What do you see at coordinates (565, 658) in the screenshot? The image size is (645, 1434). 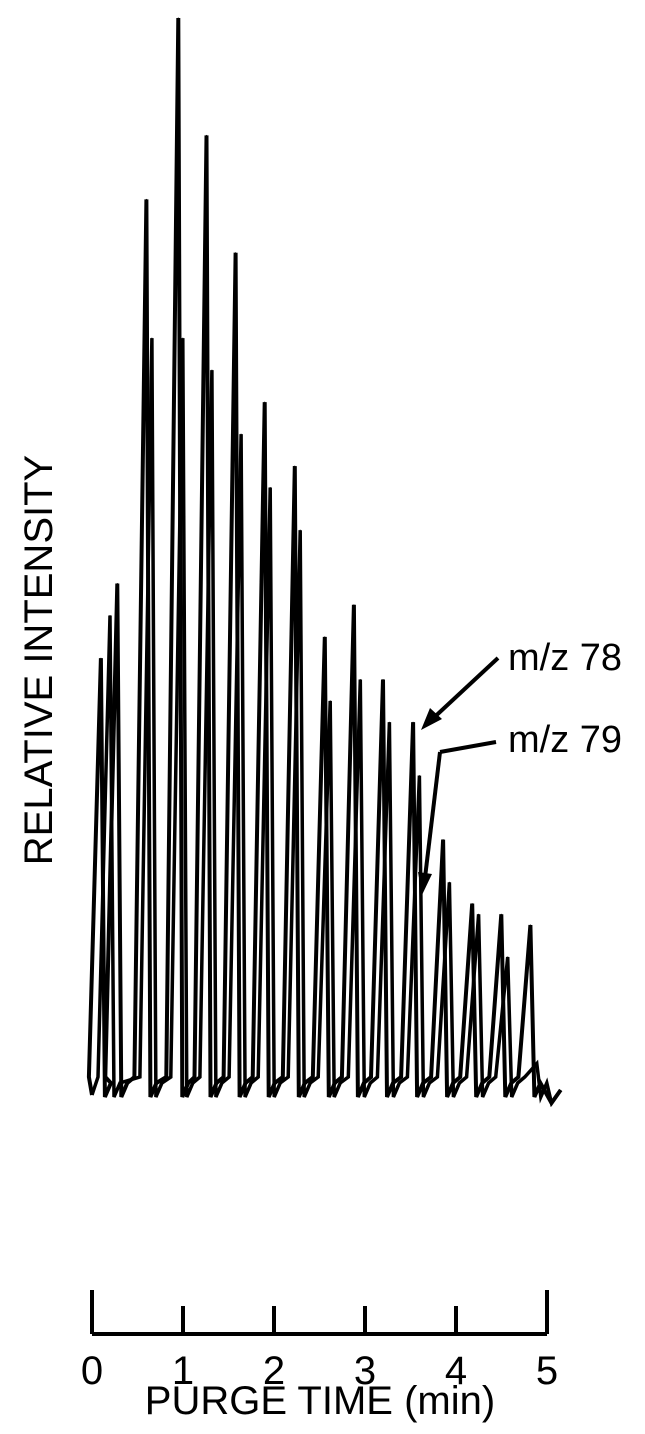 I see `annotation-label: m/z 78` at bounding box center [565, 658].